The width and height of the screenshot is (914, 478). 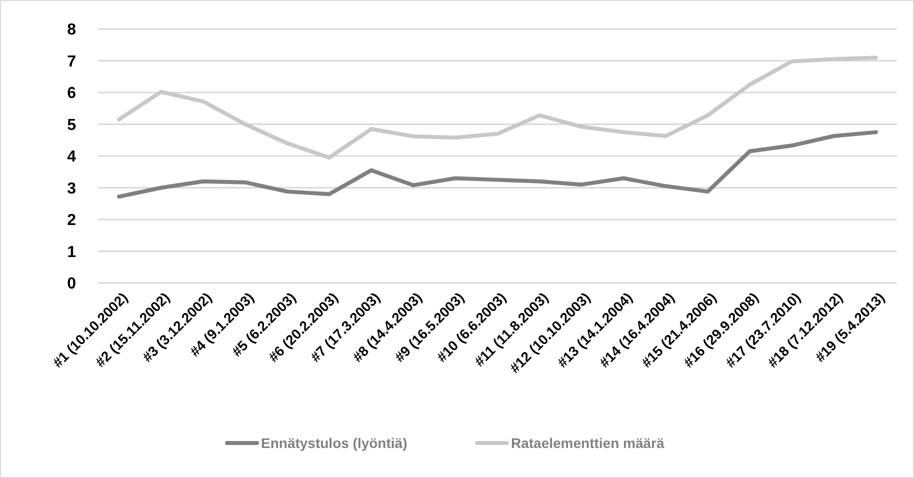 I want to click on y-tick-label: 2, so click(x=71, y=221).